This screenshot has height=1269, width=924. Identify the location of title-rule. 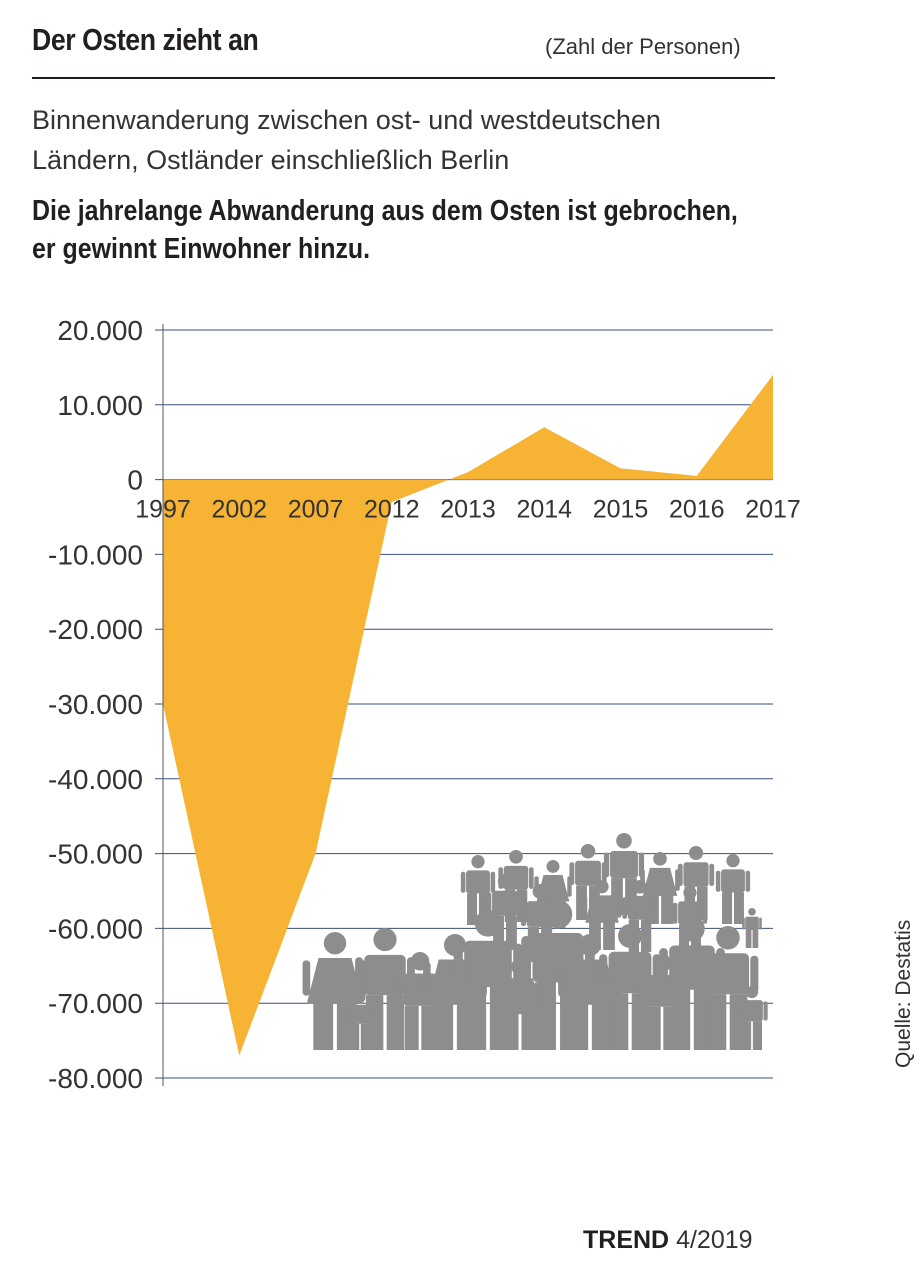
(403, 78).